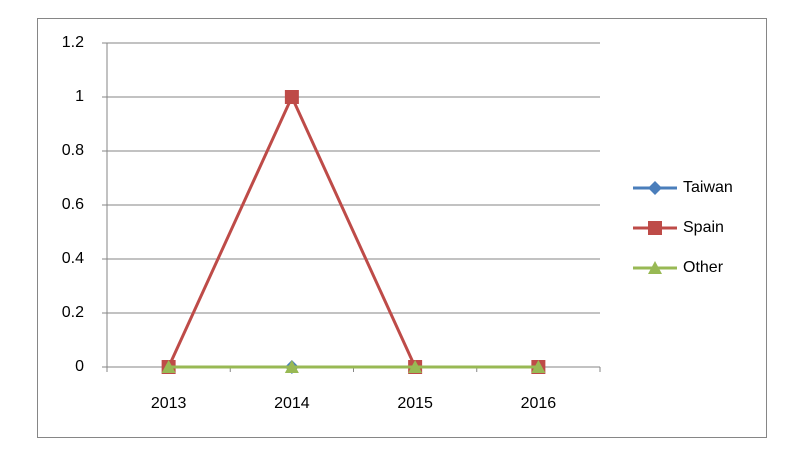  I want to click on y-tick-label: 0.2, so click(73, 312).